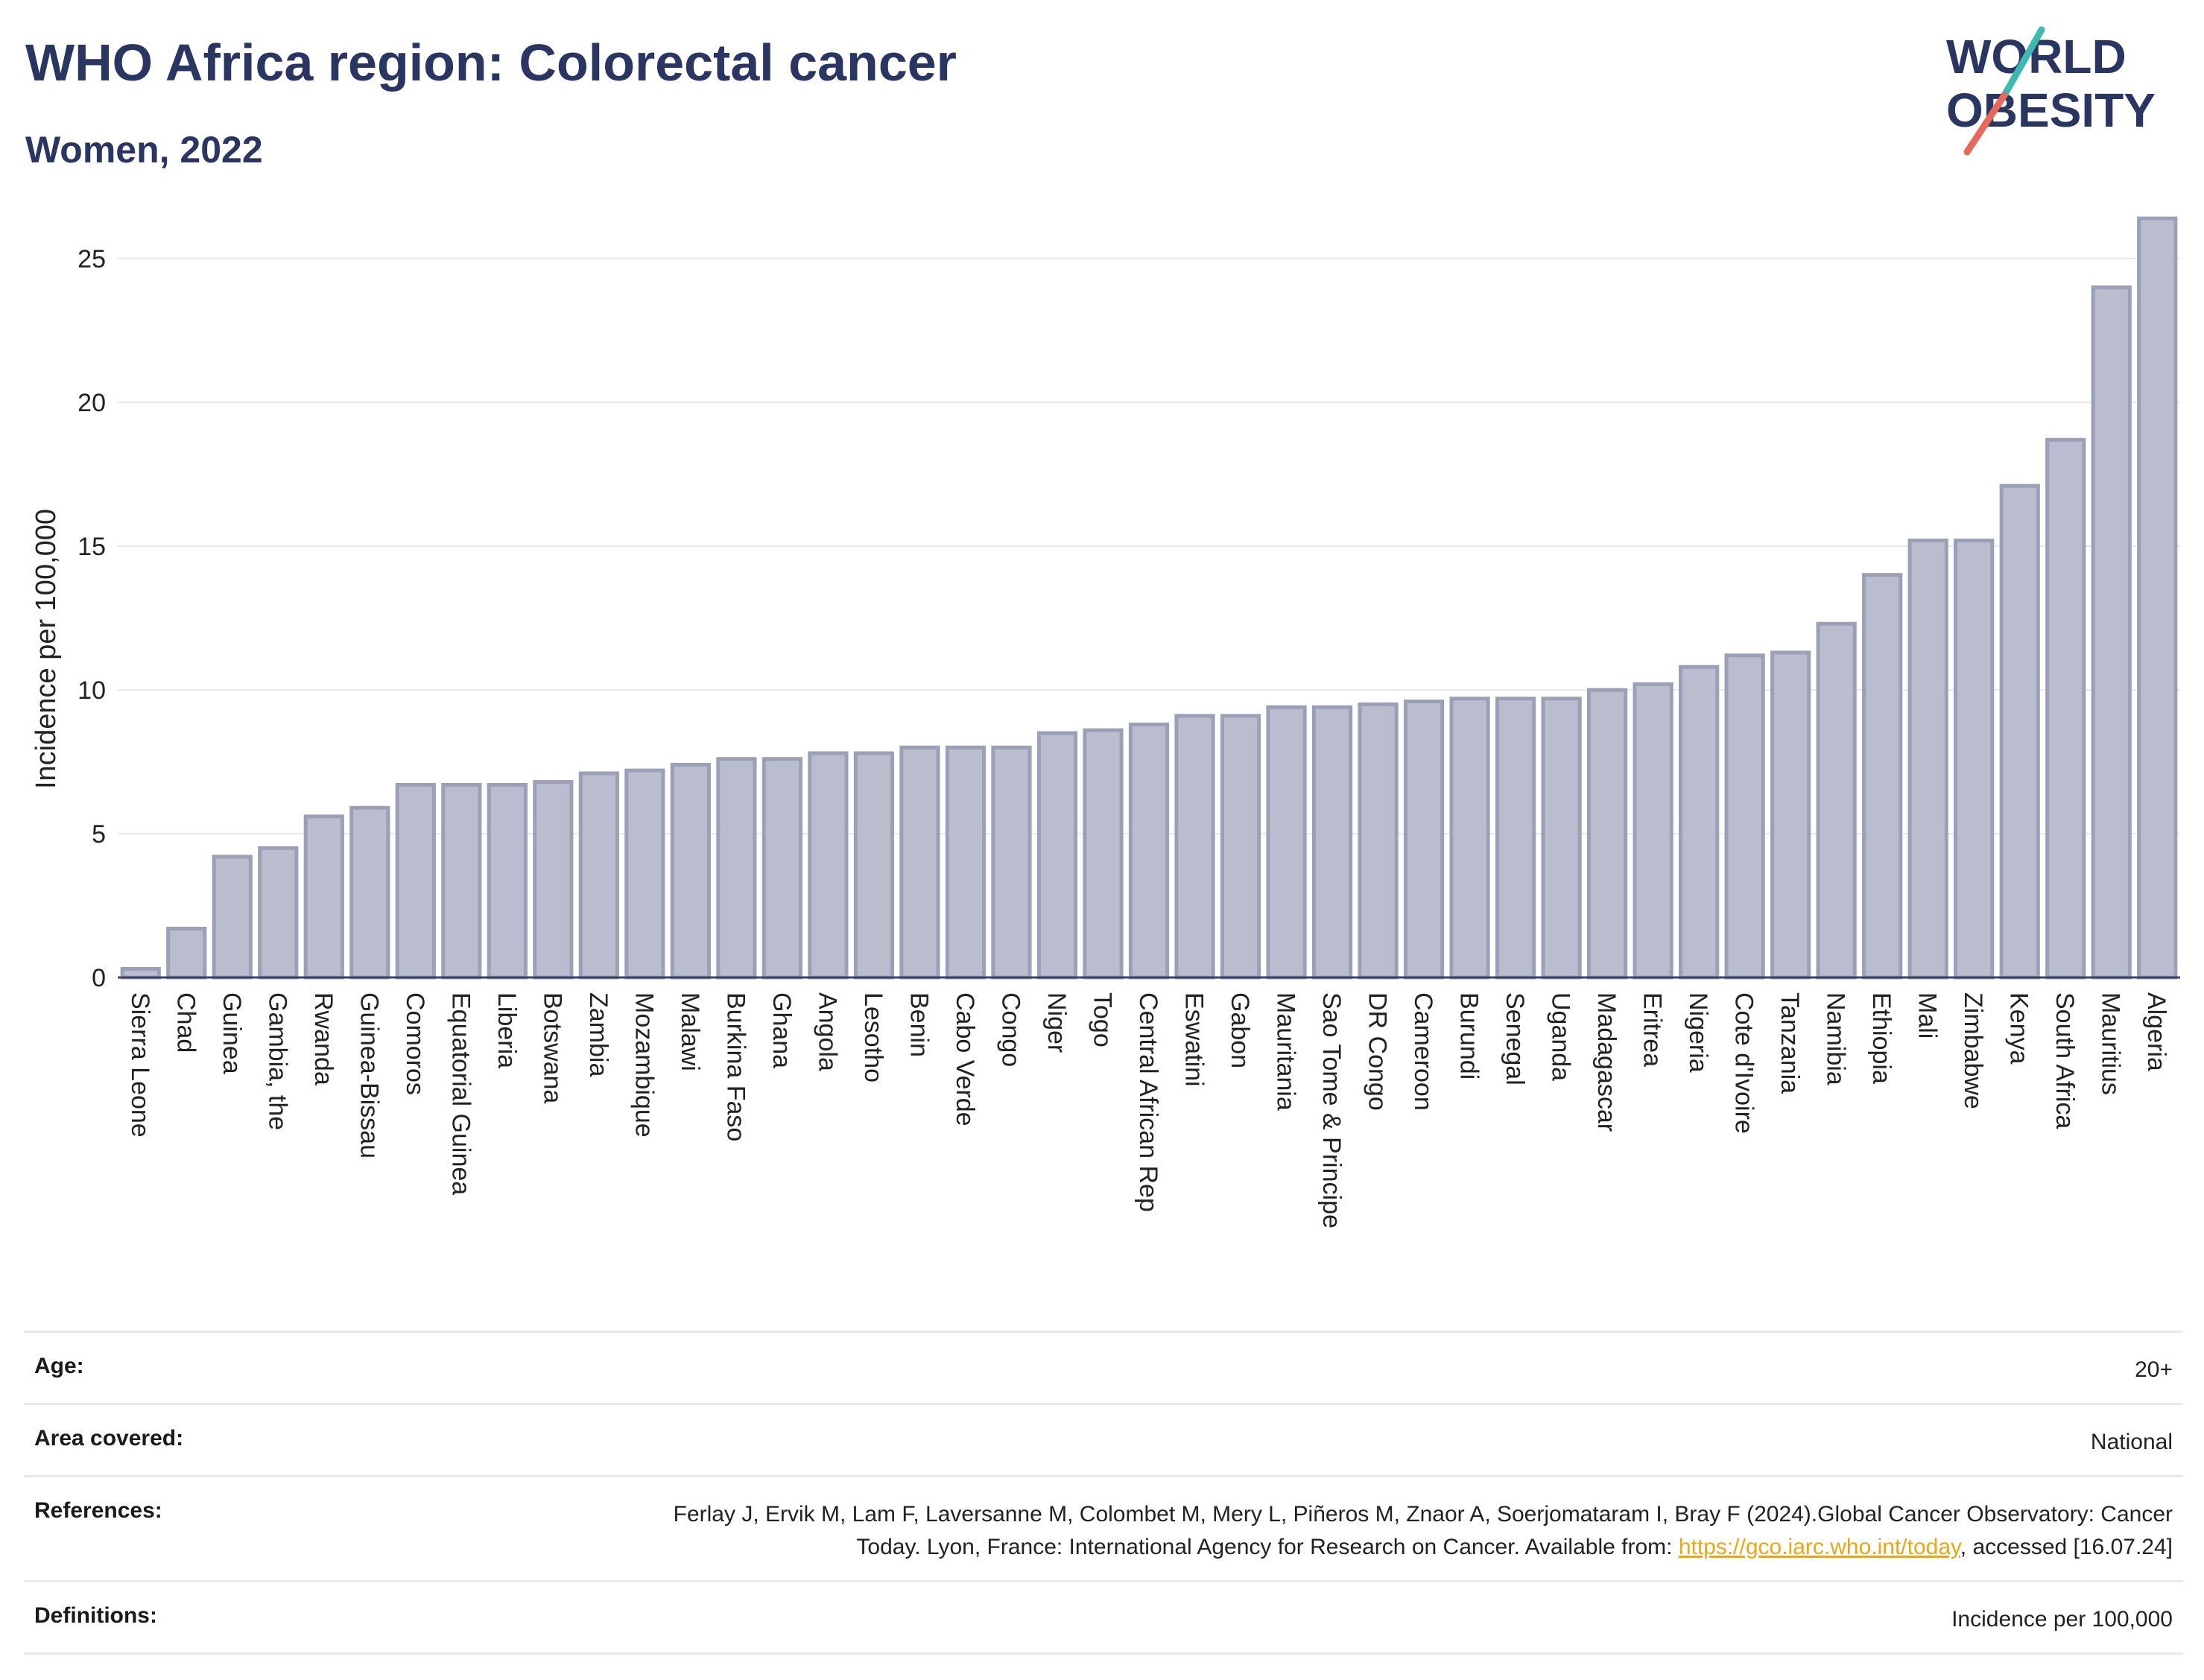  What do you see at coordinates (46, 649) in the screenshot?
I see `y-axis-title: Incidence per 100,000` at bounding box center [46, 649].